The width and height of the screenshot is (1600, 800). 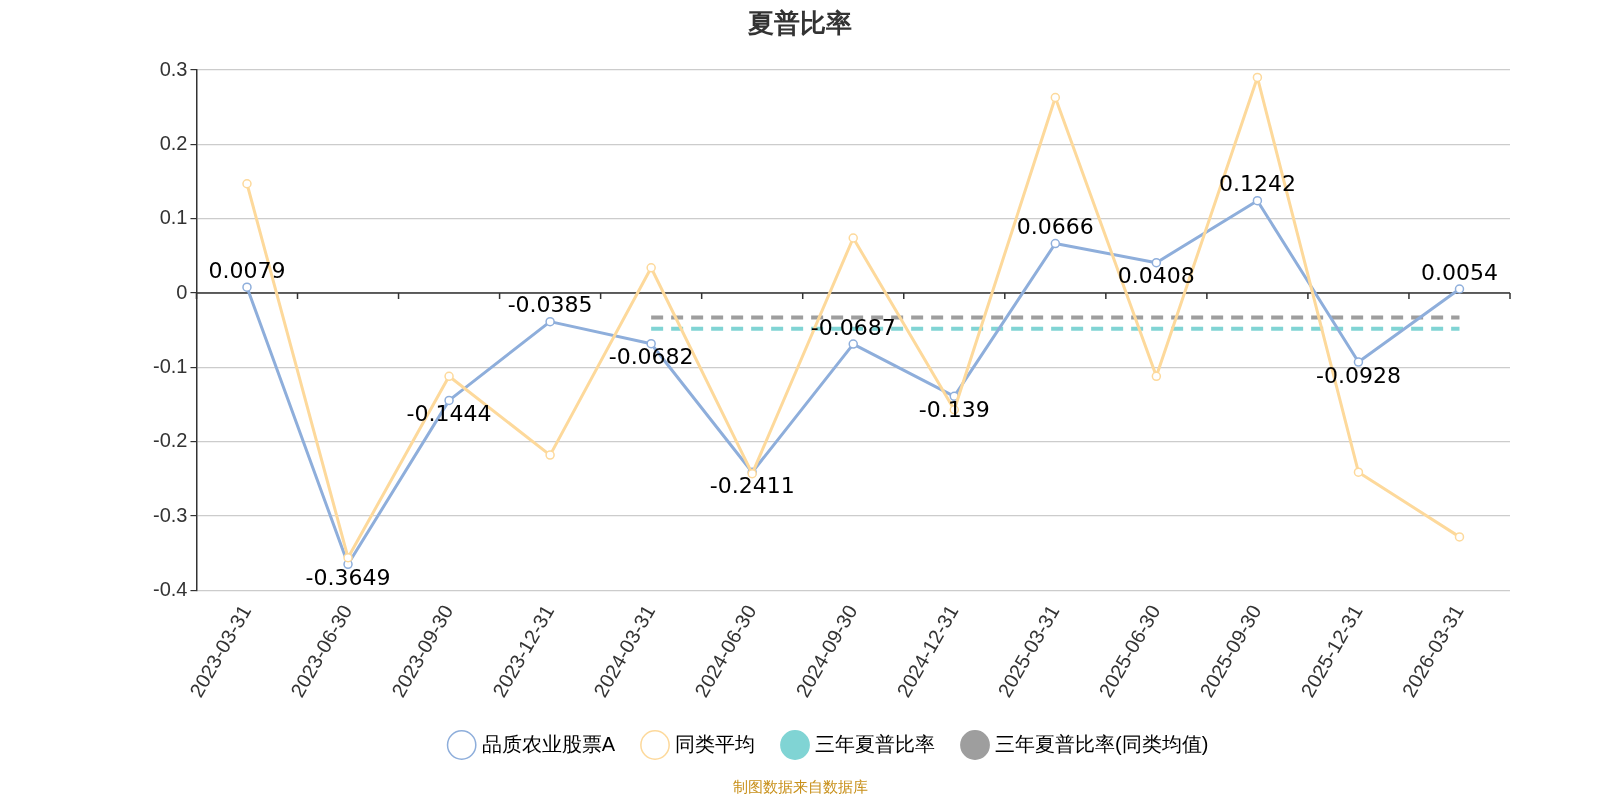 I want to click on y-tick-label: -0.3, so click(x=170, y=514).